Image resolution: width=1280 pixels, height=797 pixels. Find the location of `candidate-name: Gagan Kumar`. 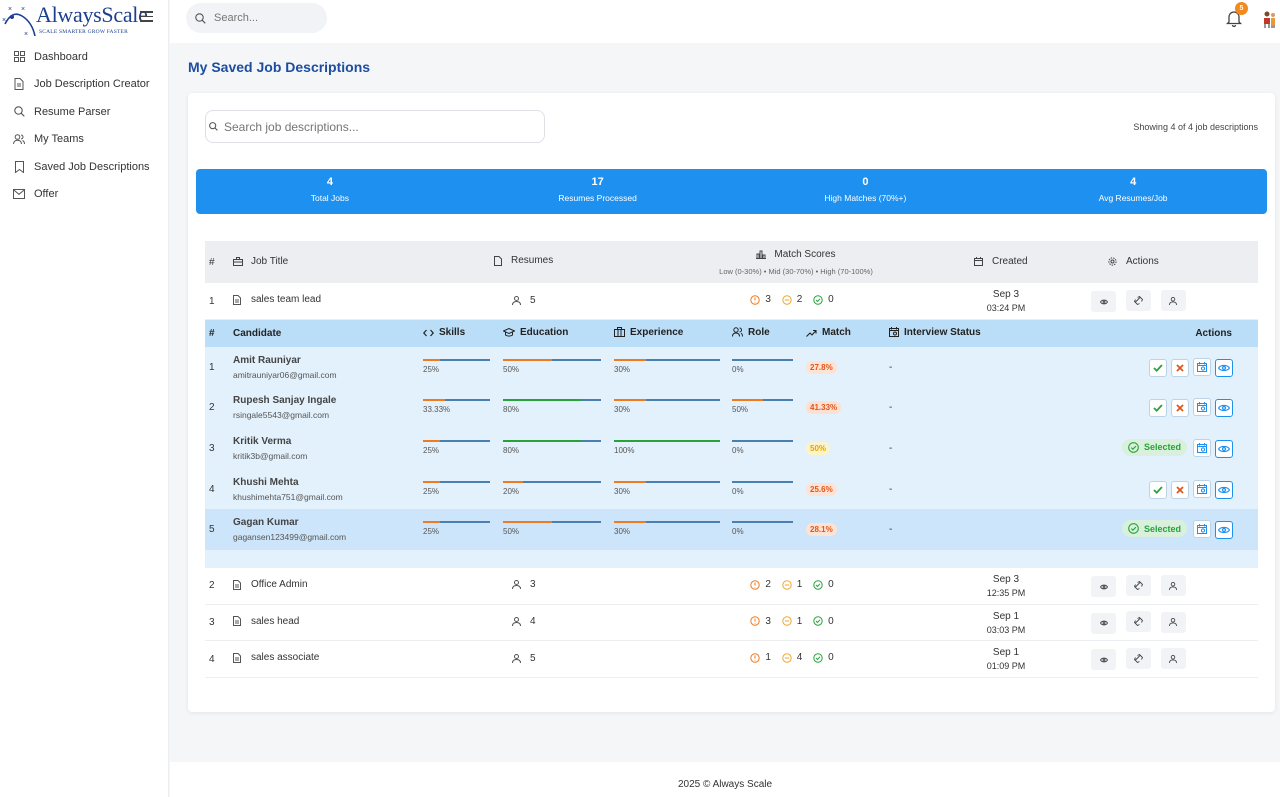

candidate-name: Gagan Kumar is located at coordinates (266, 523).